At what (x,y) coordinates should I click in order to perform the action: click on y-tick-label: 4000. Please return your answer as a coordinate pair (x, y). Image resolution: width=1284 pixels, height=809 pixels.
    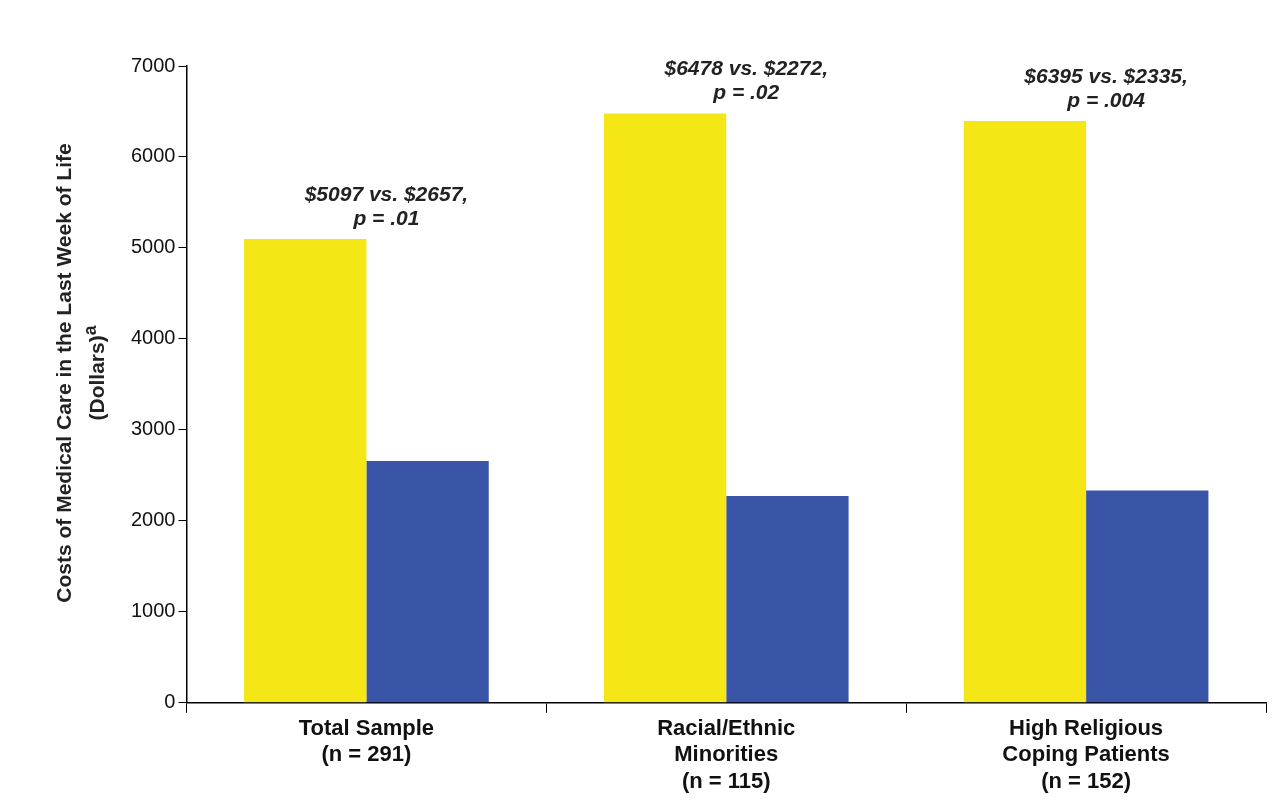
    Looking at the image, I should click on (153, 337).